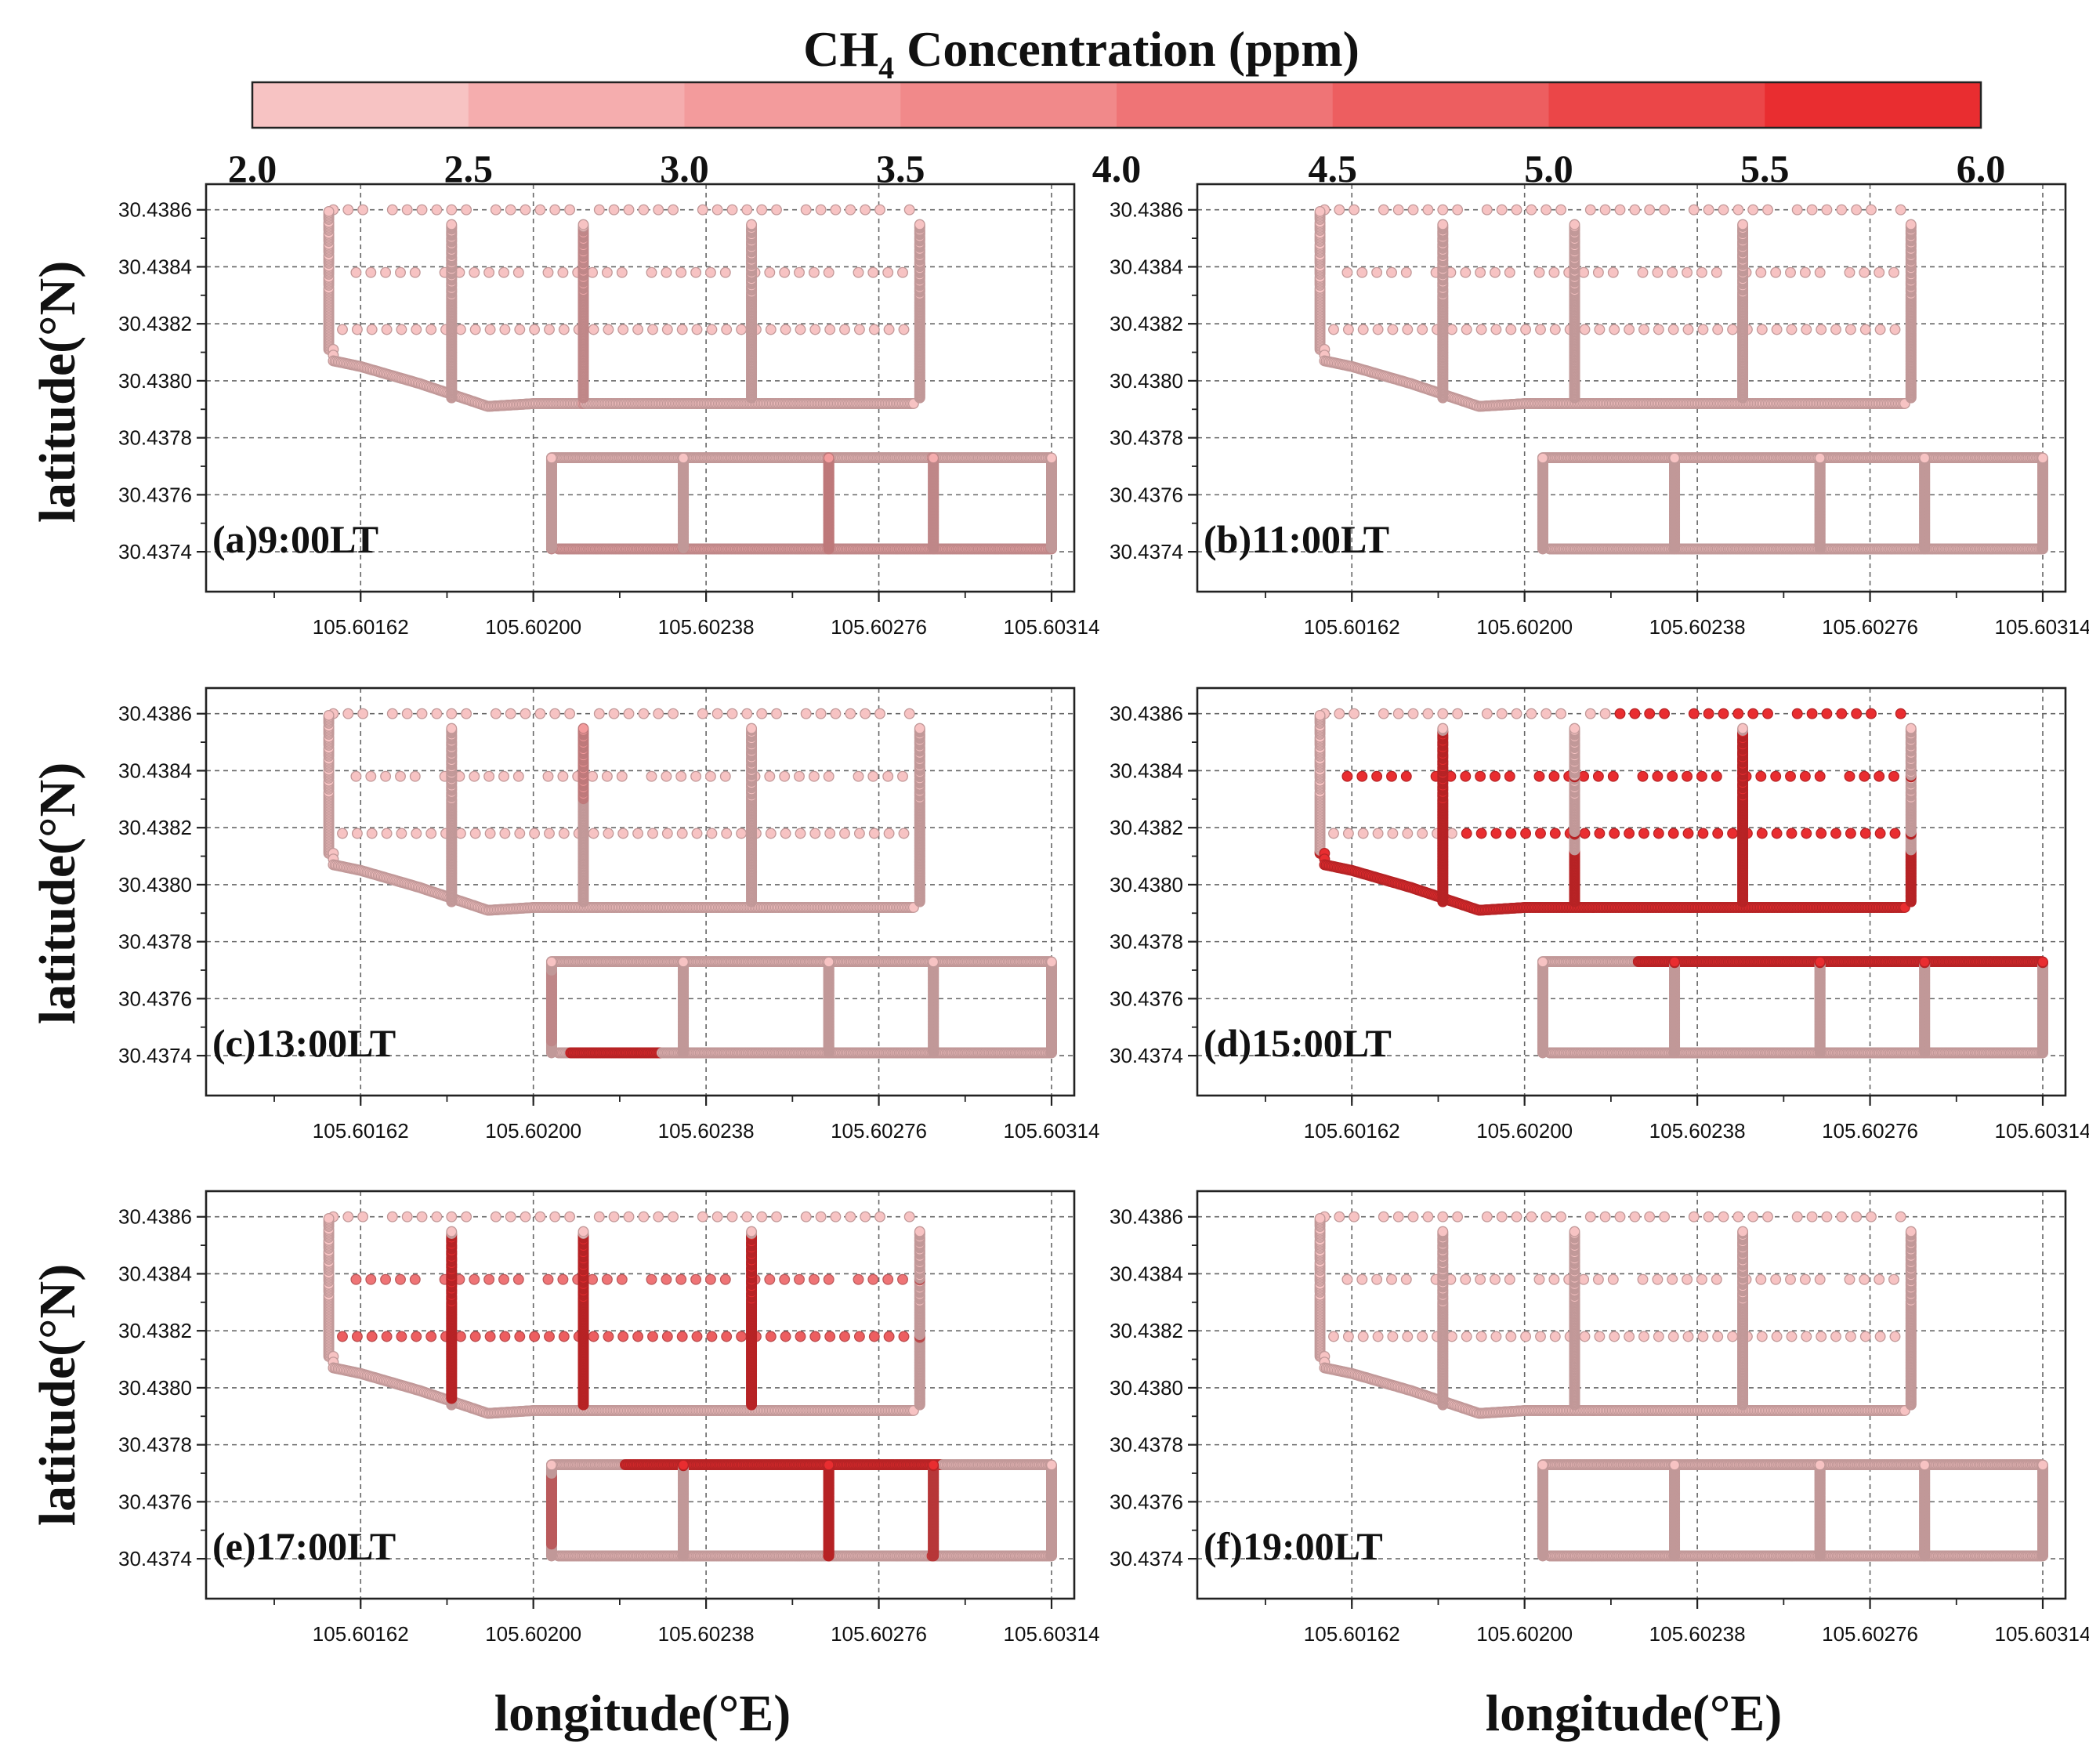  Describe the element at coordinates (58, 392) in the screenshot. I see `y-axis-label-row1: latitude(°N)` at that location.